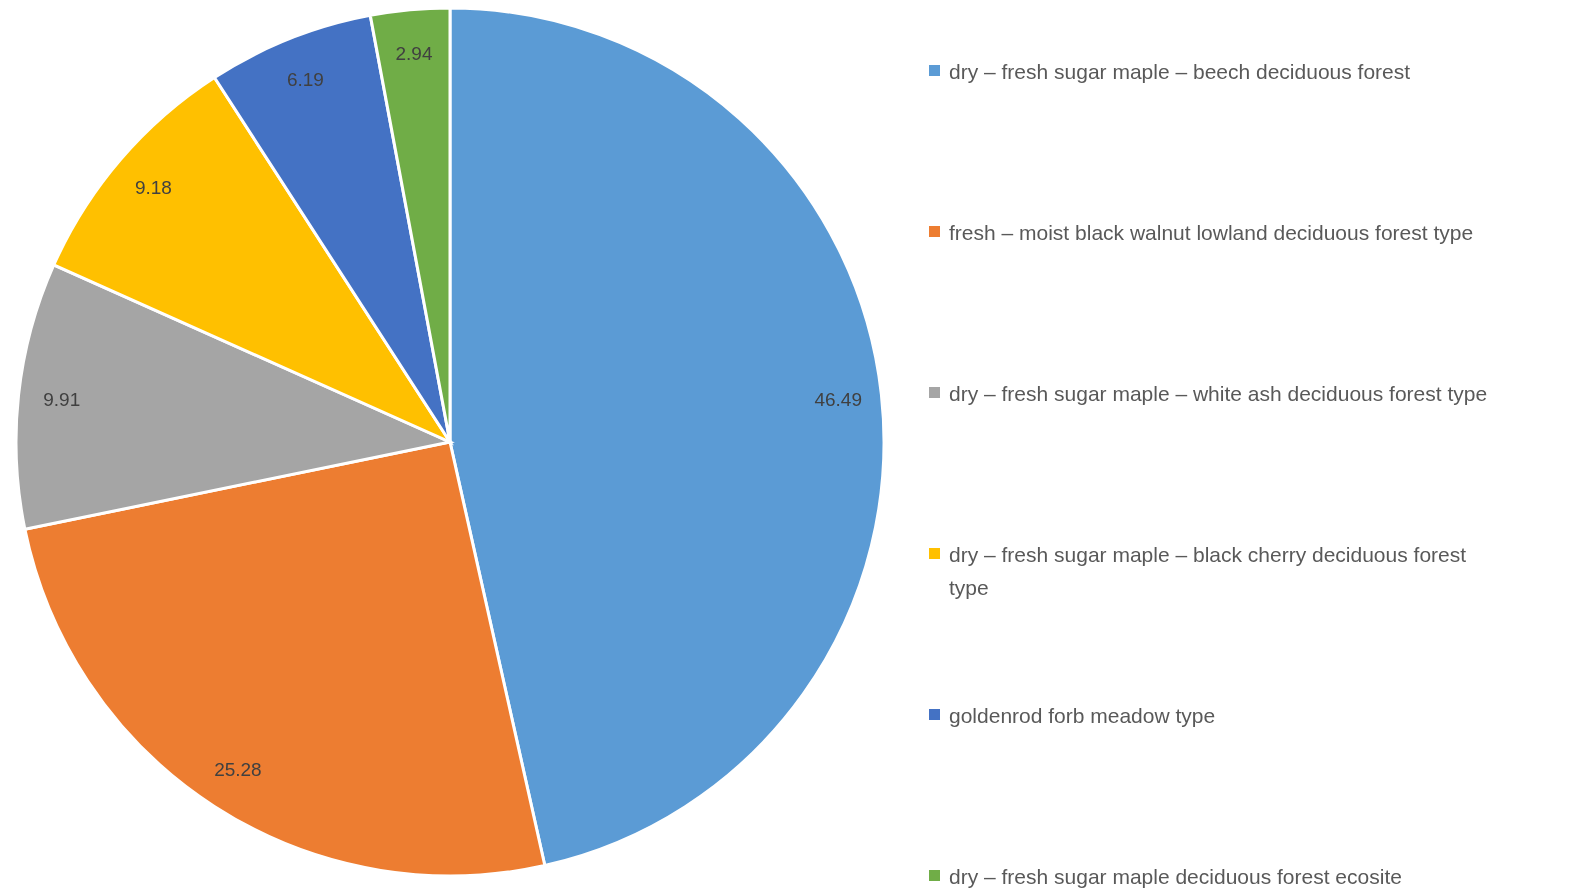 The image size is (1589, 891). What do you see at coordinates (153, 188) in the screenshot?
I see `data-label: 9.18` at bounding box center [153, 188].